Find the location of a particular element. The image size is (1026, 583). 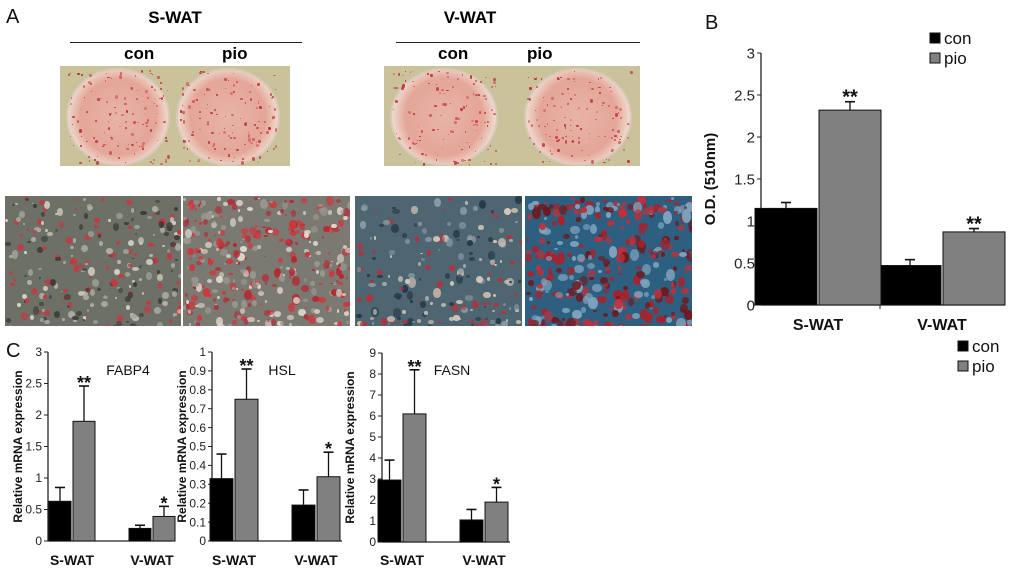

x-category-label: V-WAT is located at coordinates (316, 560).